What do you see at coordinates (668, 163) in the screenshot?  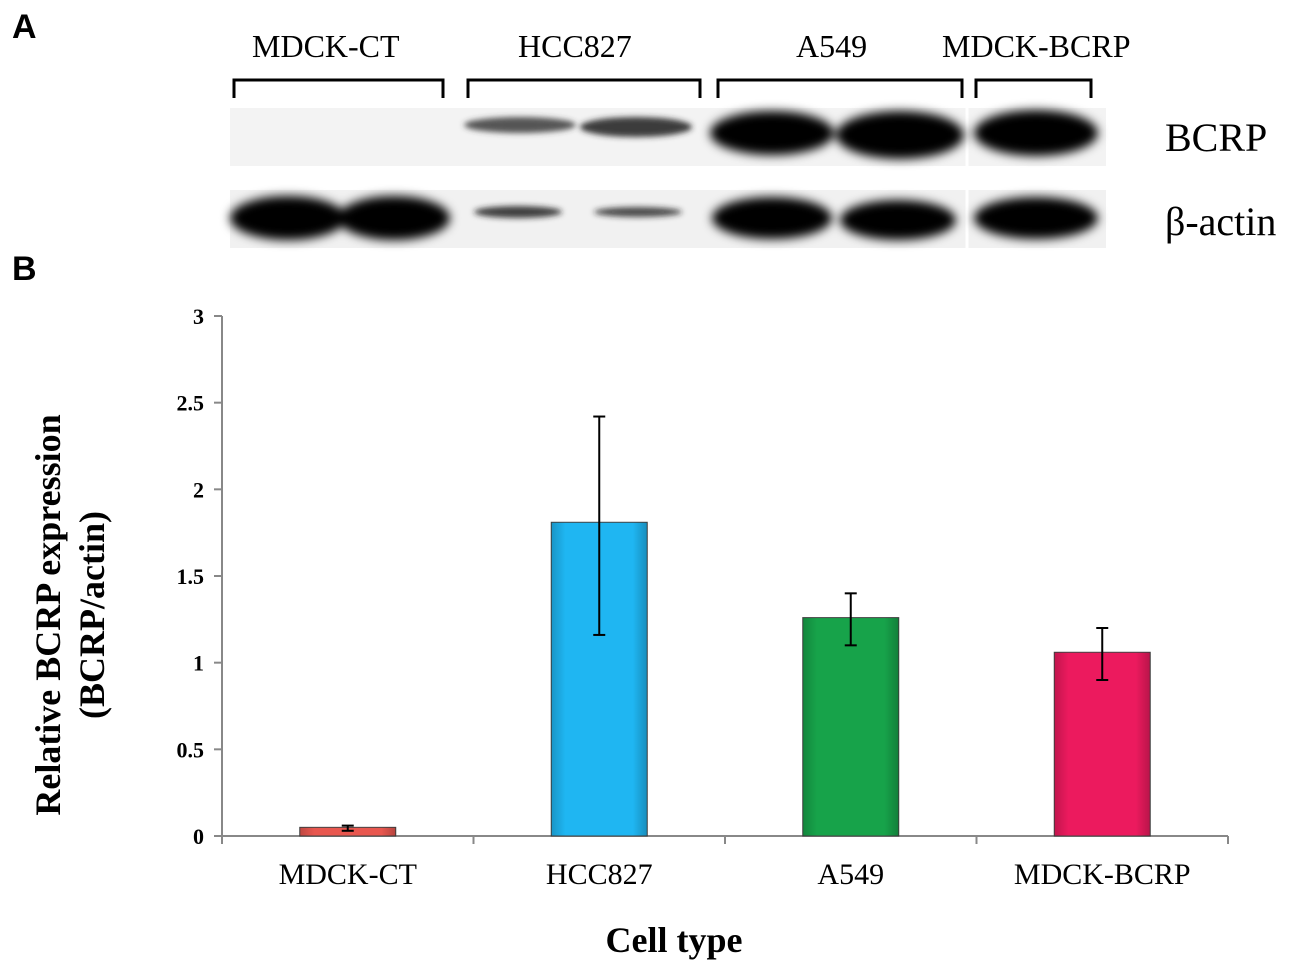 I see `western-blot` at bounding box center [668, 163].